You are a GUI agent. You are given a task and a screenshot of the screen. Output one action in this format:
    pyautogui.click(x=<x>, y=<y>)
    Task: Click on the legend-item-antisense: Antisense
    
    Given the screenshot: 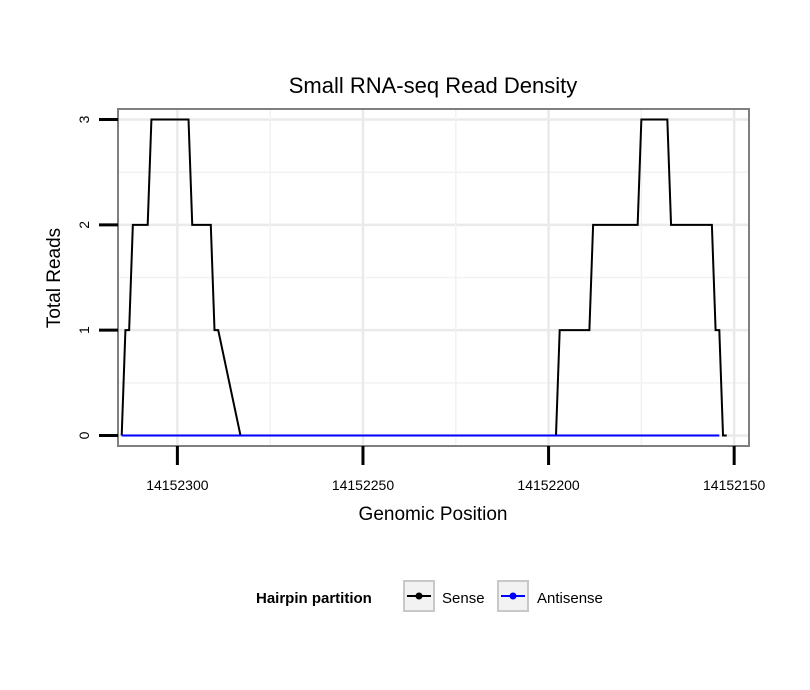 What is the action you would take?
    pyautogui.click(x=550, y=596)
    